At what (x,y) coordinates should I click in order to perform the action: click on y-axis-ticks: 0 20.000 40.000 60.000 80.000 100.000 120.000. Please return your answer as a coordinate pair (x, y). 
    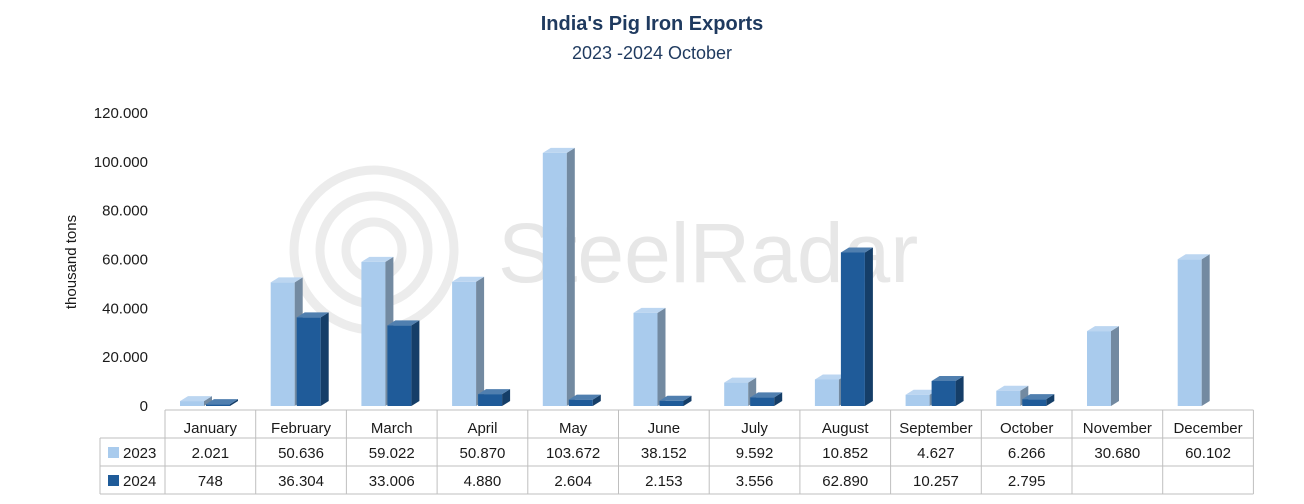
    Looking at the image, I should click on (121, 260).